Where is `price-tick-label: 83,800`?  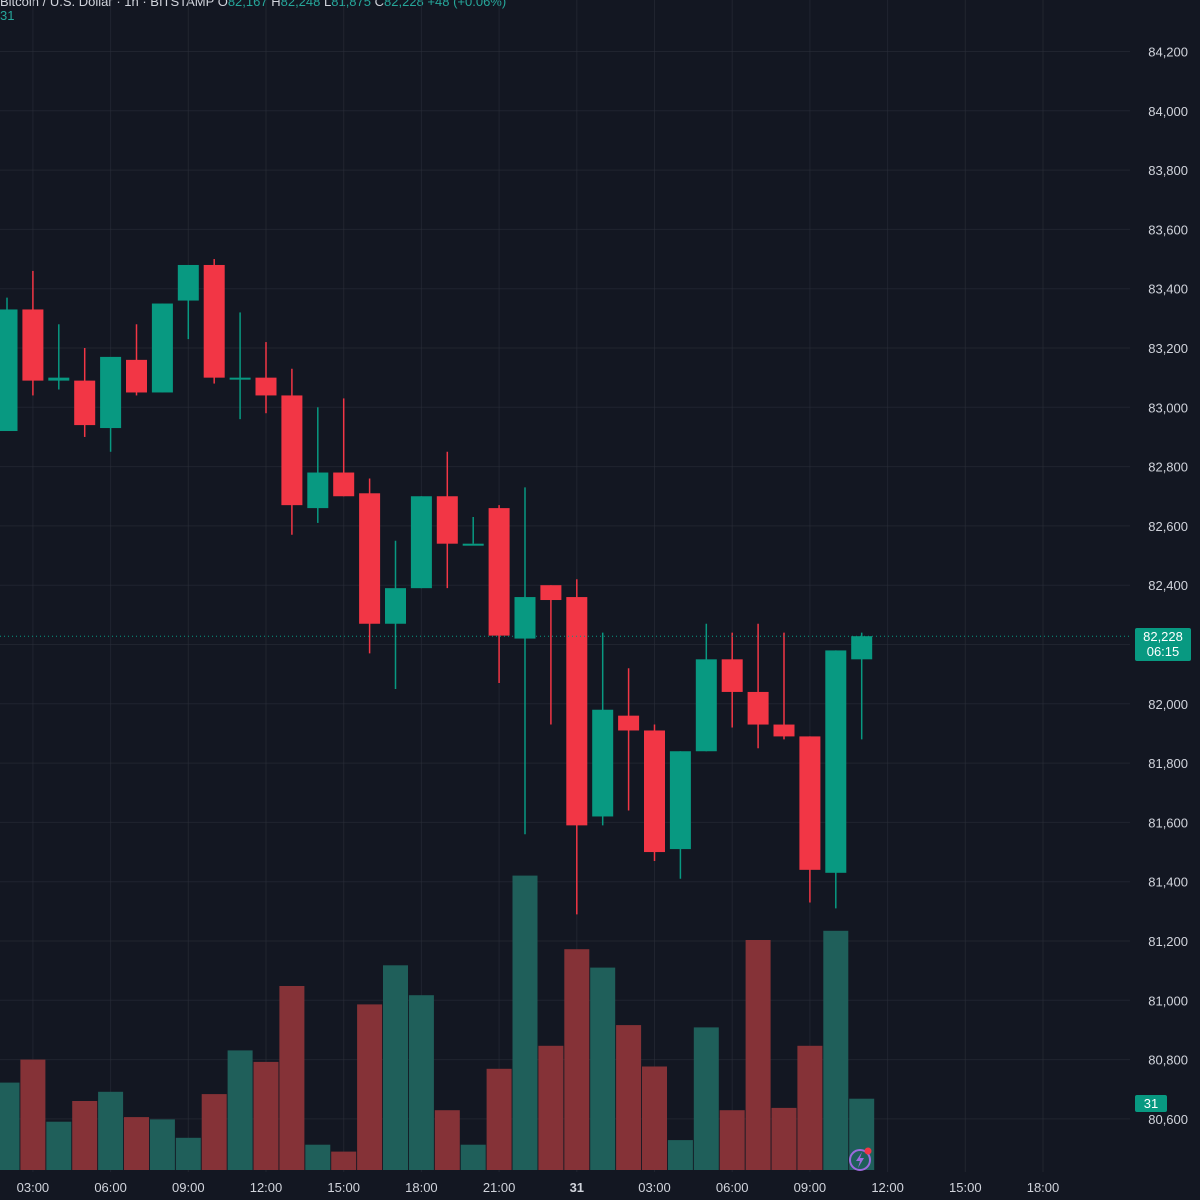
price-tick-label: 83,800 is located at coordinates (1168, 170).